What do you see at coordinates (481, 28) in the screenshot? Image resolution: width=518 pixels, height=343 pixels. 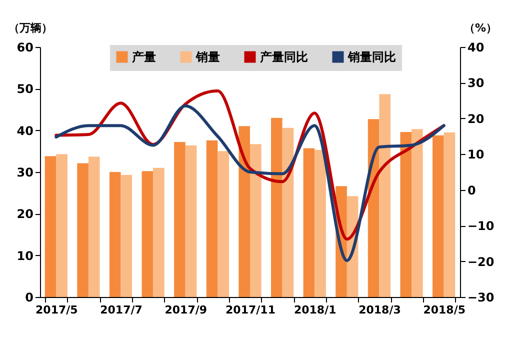 I see `y2-axis-title: （%）` at bounding box center [481, 28].